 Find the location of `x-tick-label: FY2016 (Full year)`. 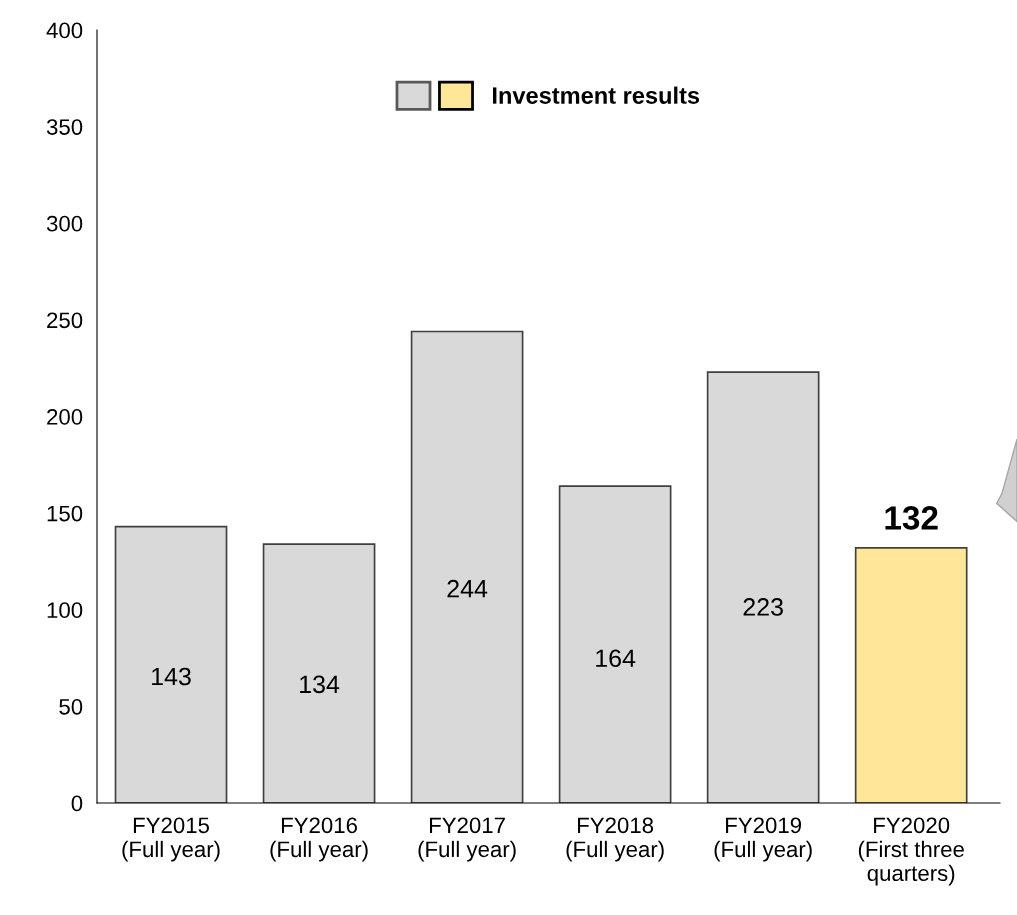

x-tick-label: FY2016 (Full year) is located at coordinates (319, 839).